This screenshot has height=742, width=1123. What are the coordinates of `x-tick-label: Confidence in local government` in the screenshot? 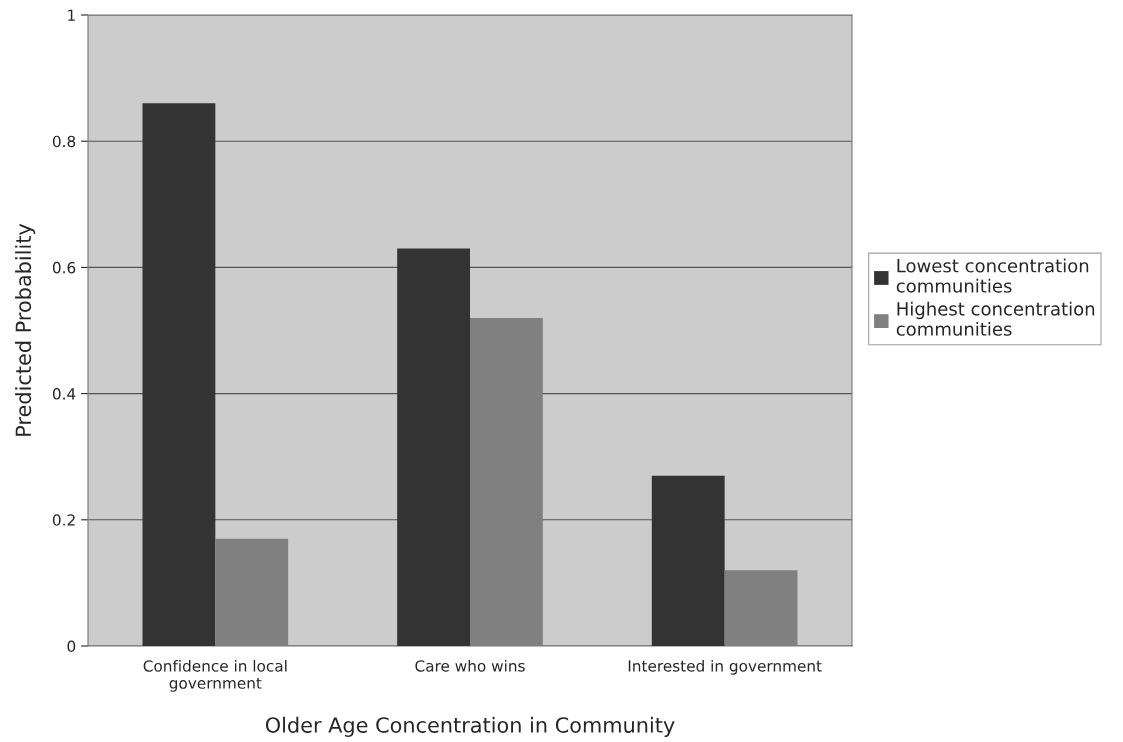 It's located at (215, 675).